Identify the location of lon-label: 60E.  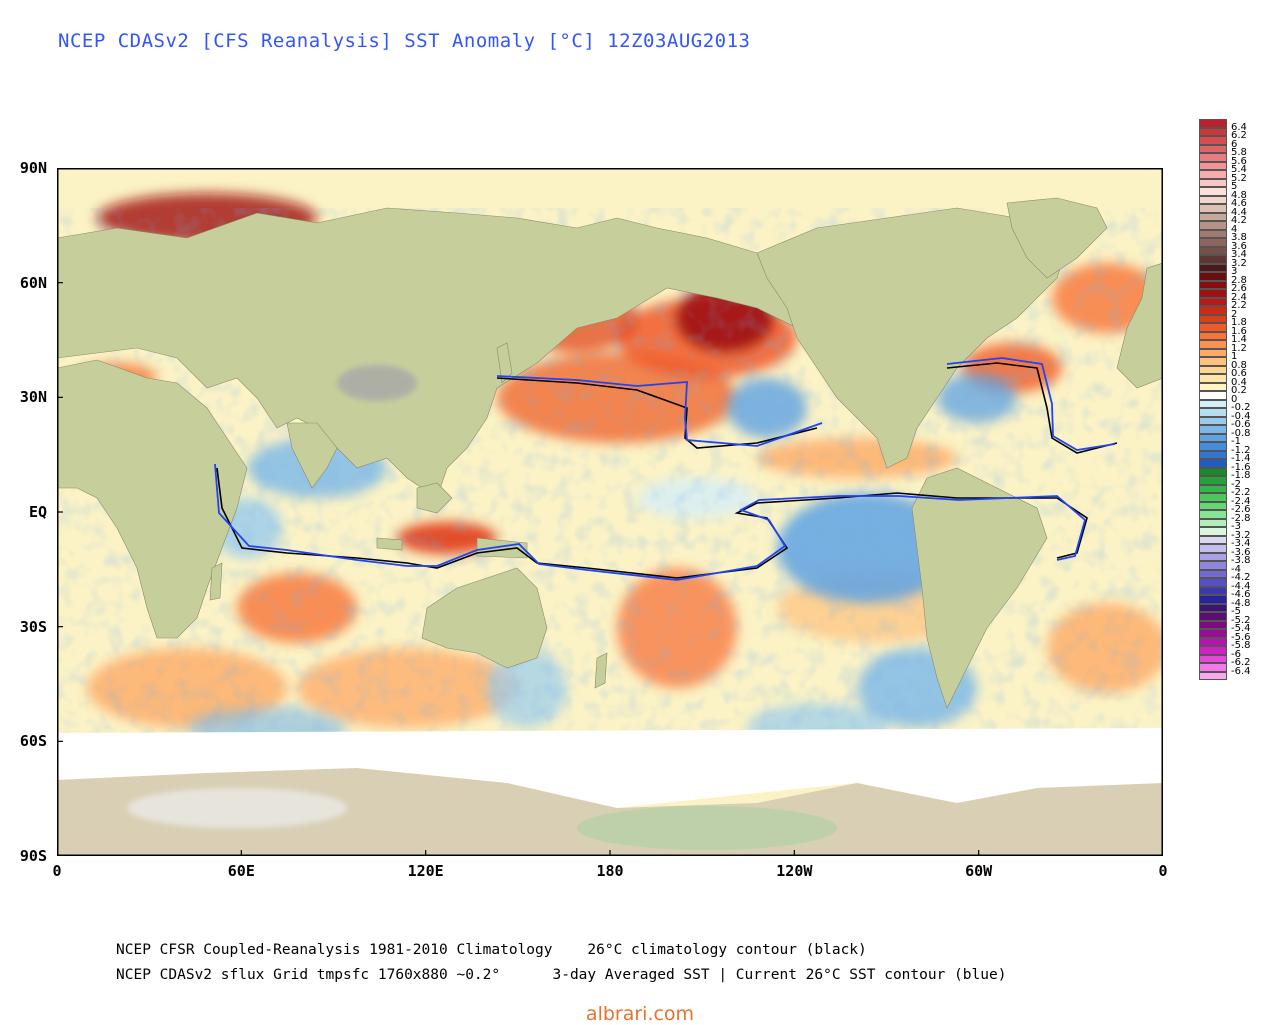
(241, 871).